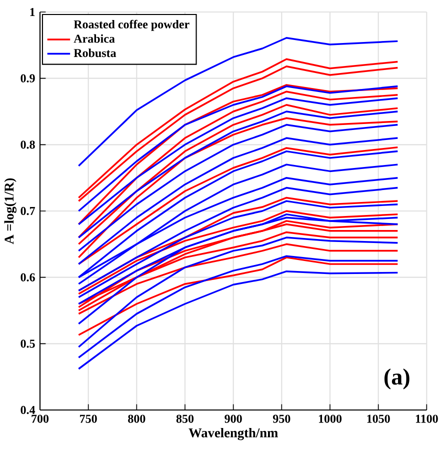 The height and width of the screenshot is (461, 440). Describe the element at coordinates (330, 418) in the screenshot. I see `x-tick-label: 1000` at that location.